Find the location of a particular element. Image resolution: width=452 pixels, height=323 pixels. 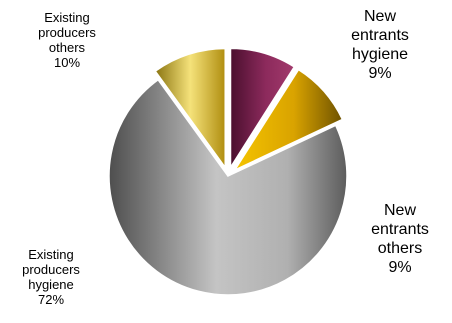

label-existing-producers-hygiene: Existing producers hygiene 72% is located at coordinates (51, 277).